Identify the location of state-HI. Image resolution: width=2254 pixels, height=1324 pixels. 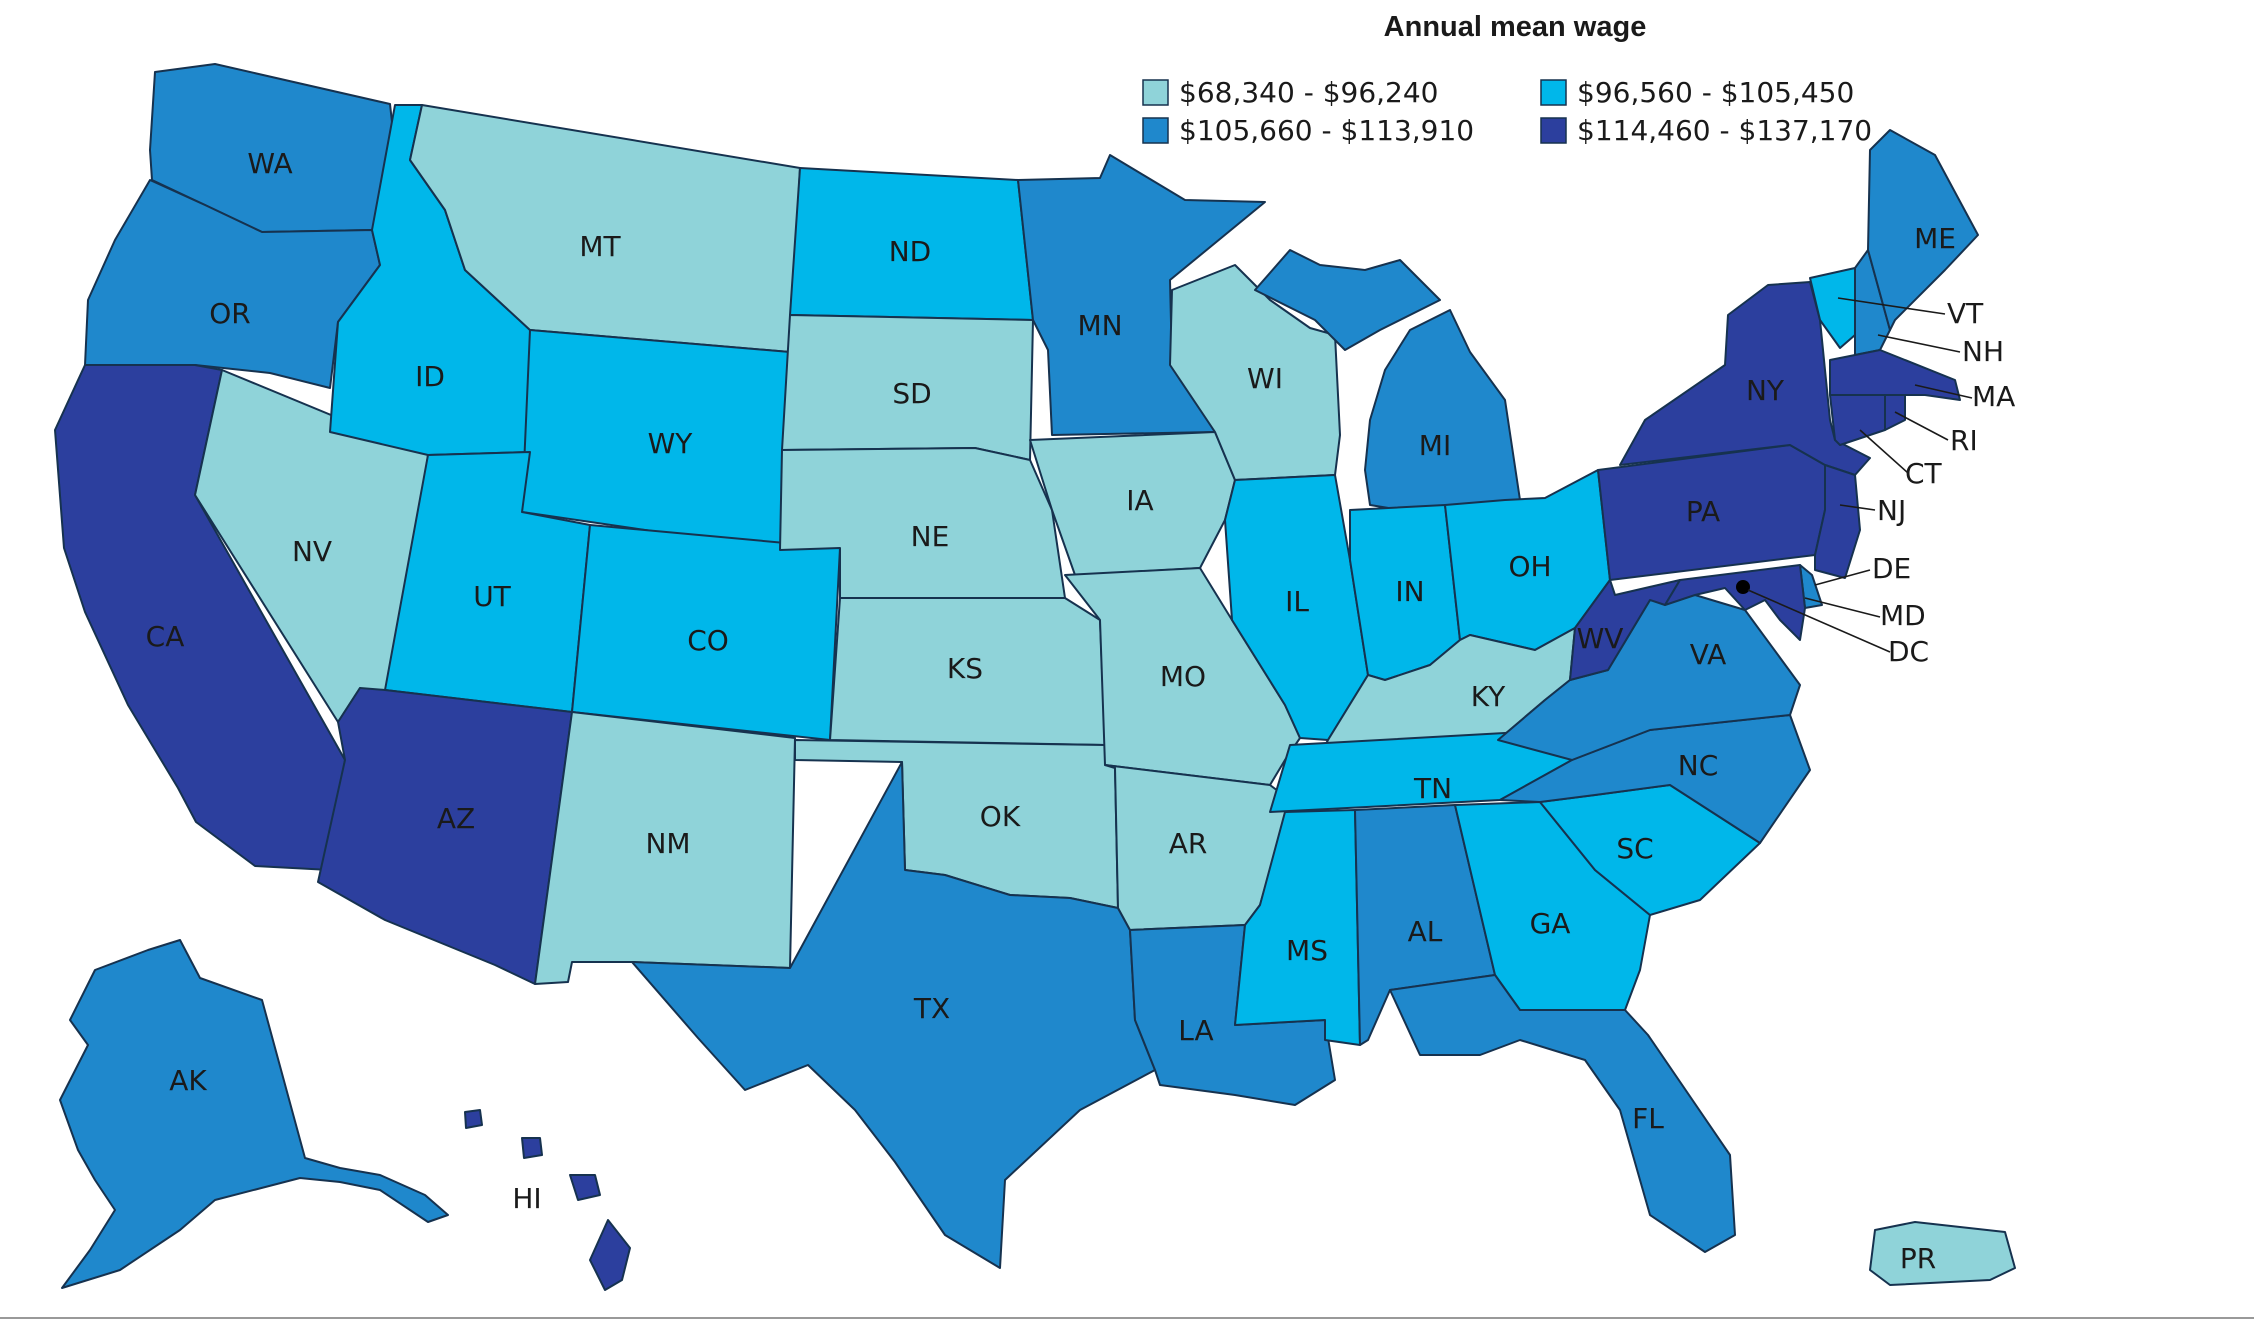
(610, 1255).